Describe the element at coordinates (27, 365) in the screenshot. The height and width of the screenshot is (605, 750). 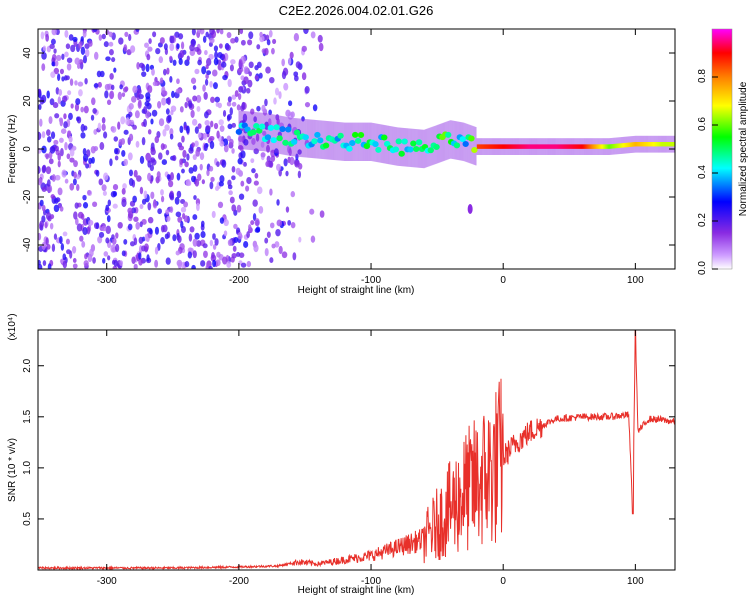
I see `y-tick-label: 2.0` at that location.